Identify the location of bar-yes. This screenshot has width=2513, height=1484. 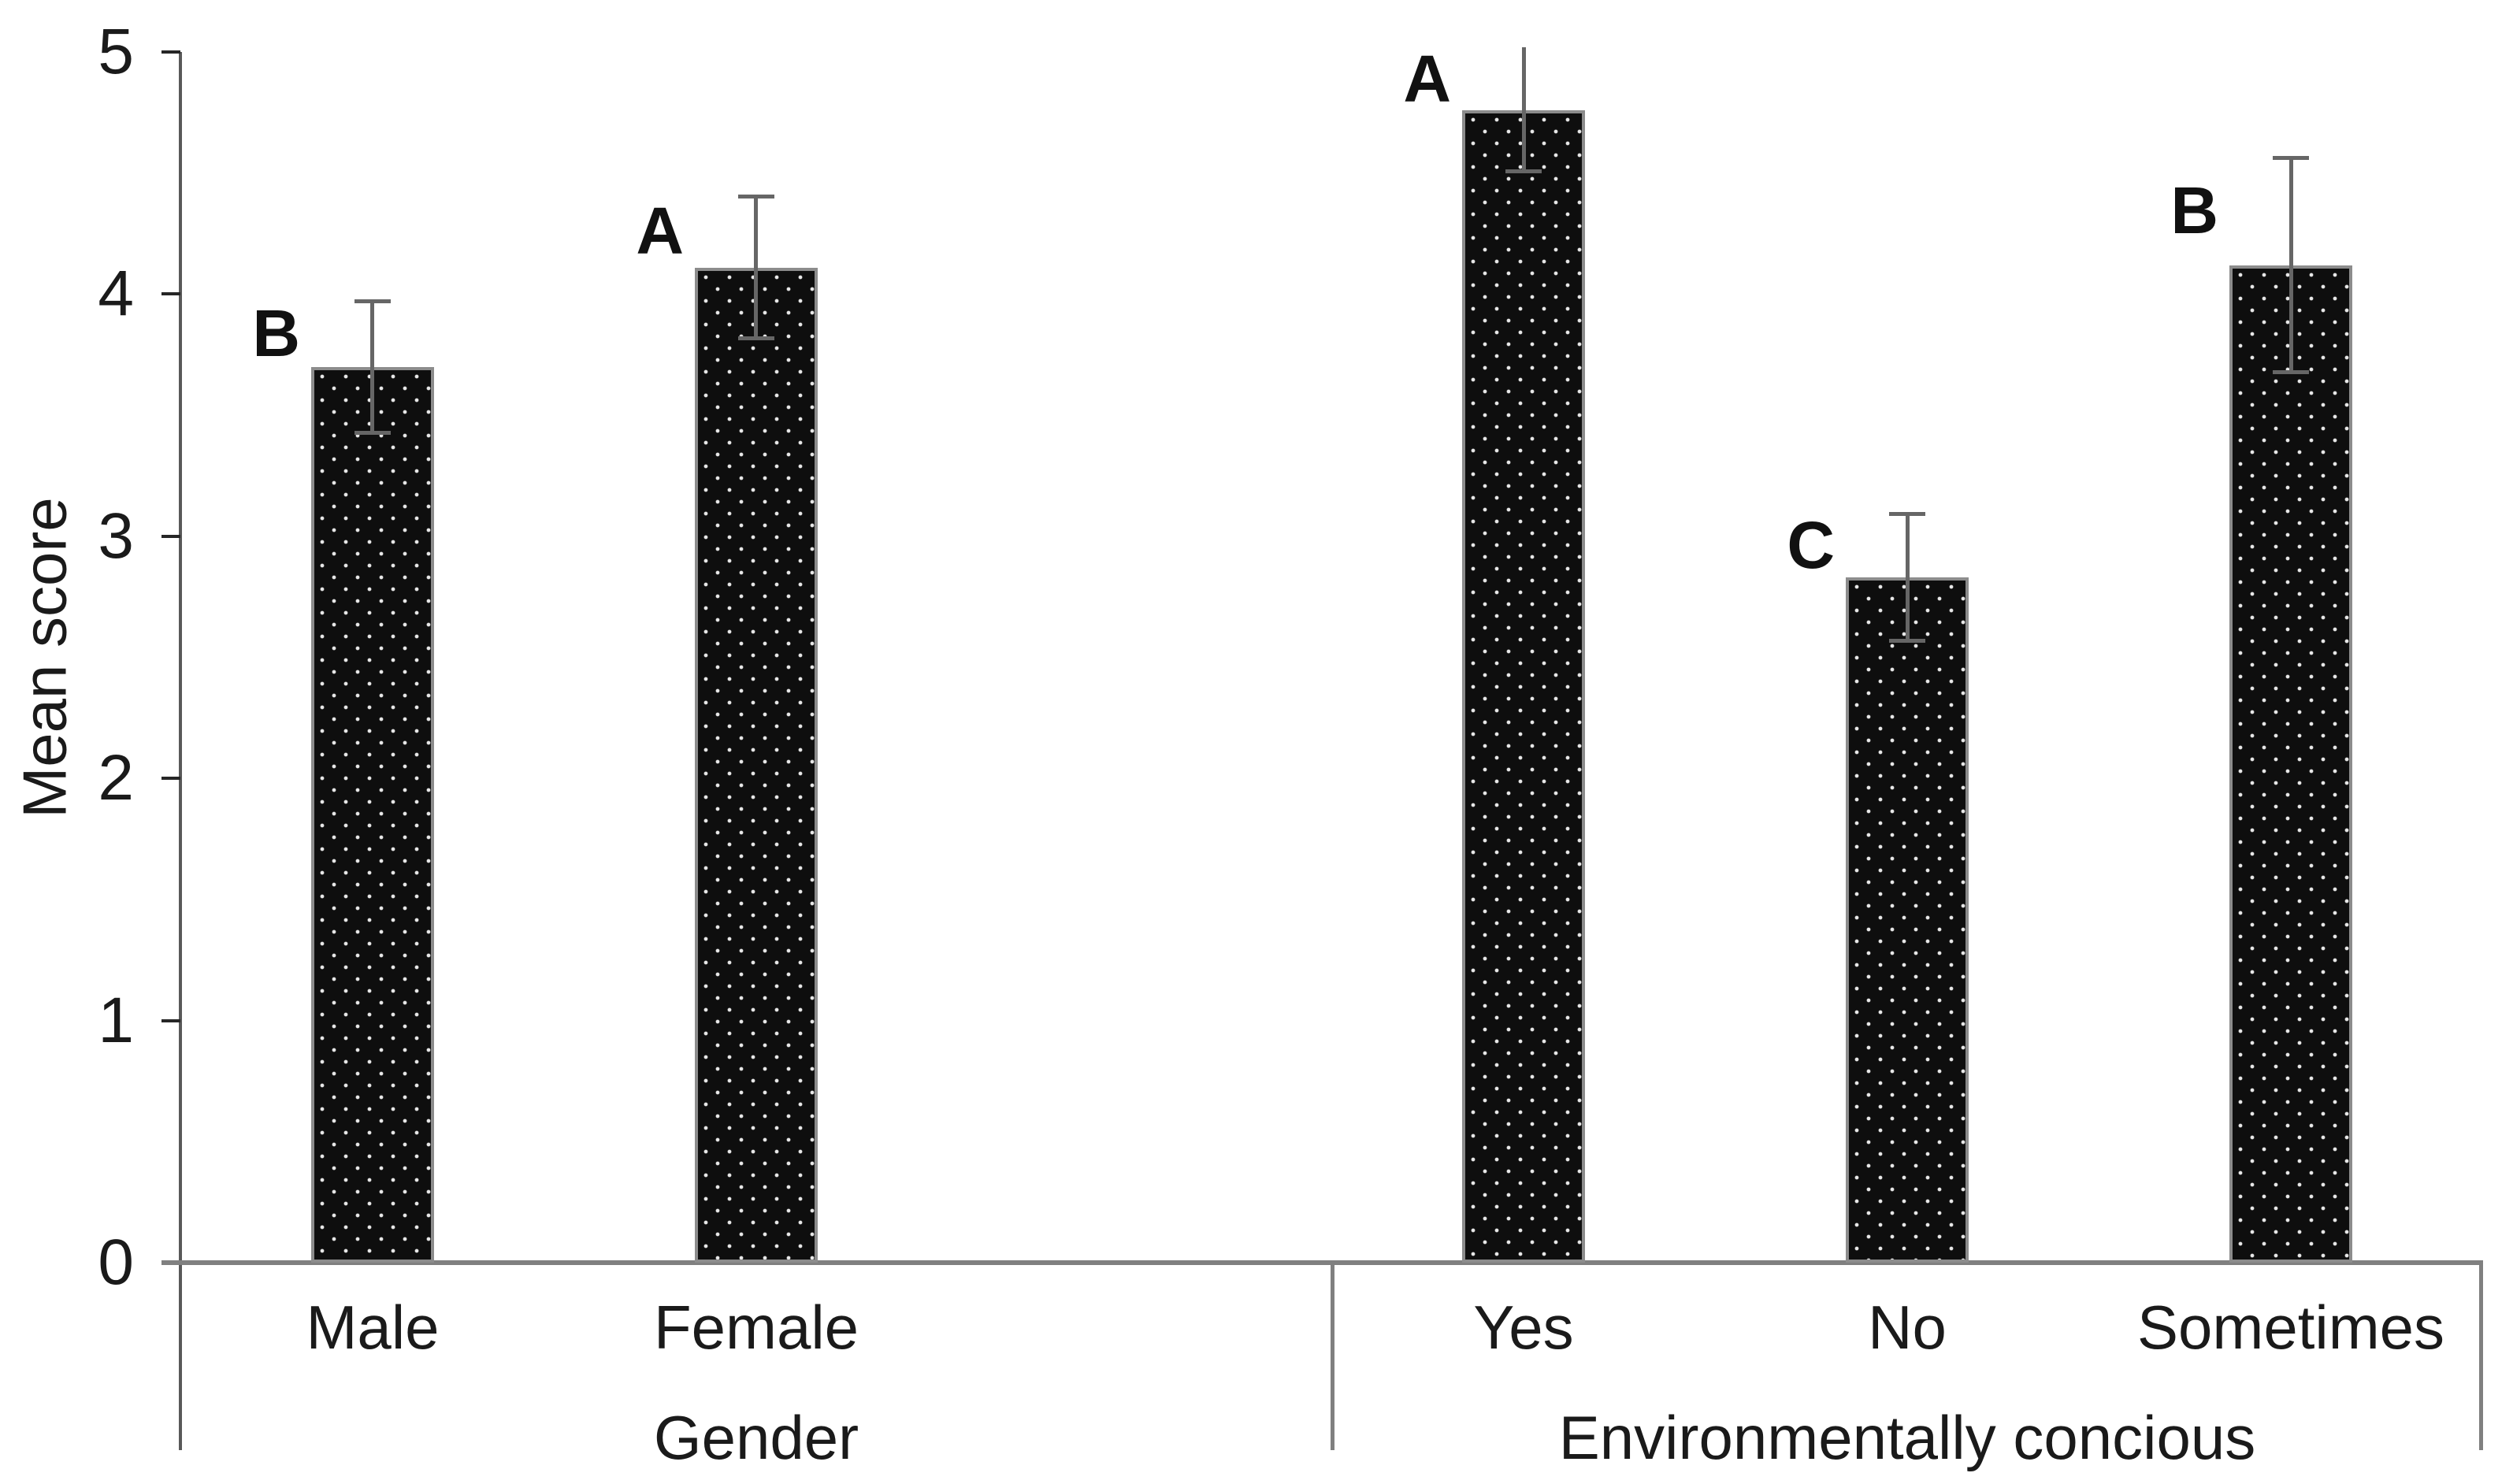
(1523, 687).